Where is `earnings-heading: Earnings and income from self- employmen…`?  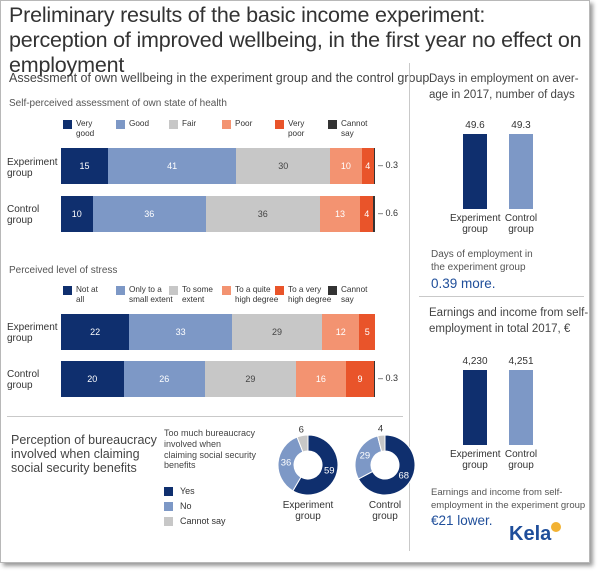
earnings-heading: Earnings and income from self- employmen… is located at coordinates (509, 321).